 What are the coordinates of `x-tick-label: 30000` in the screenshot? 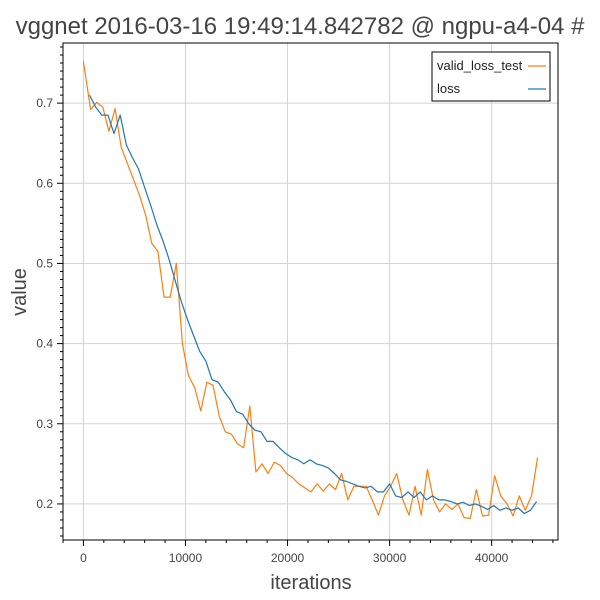 It's located at (390, 558).